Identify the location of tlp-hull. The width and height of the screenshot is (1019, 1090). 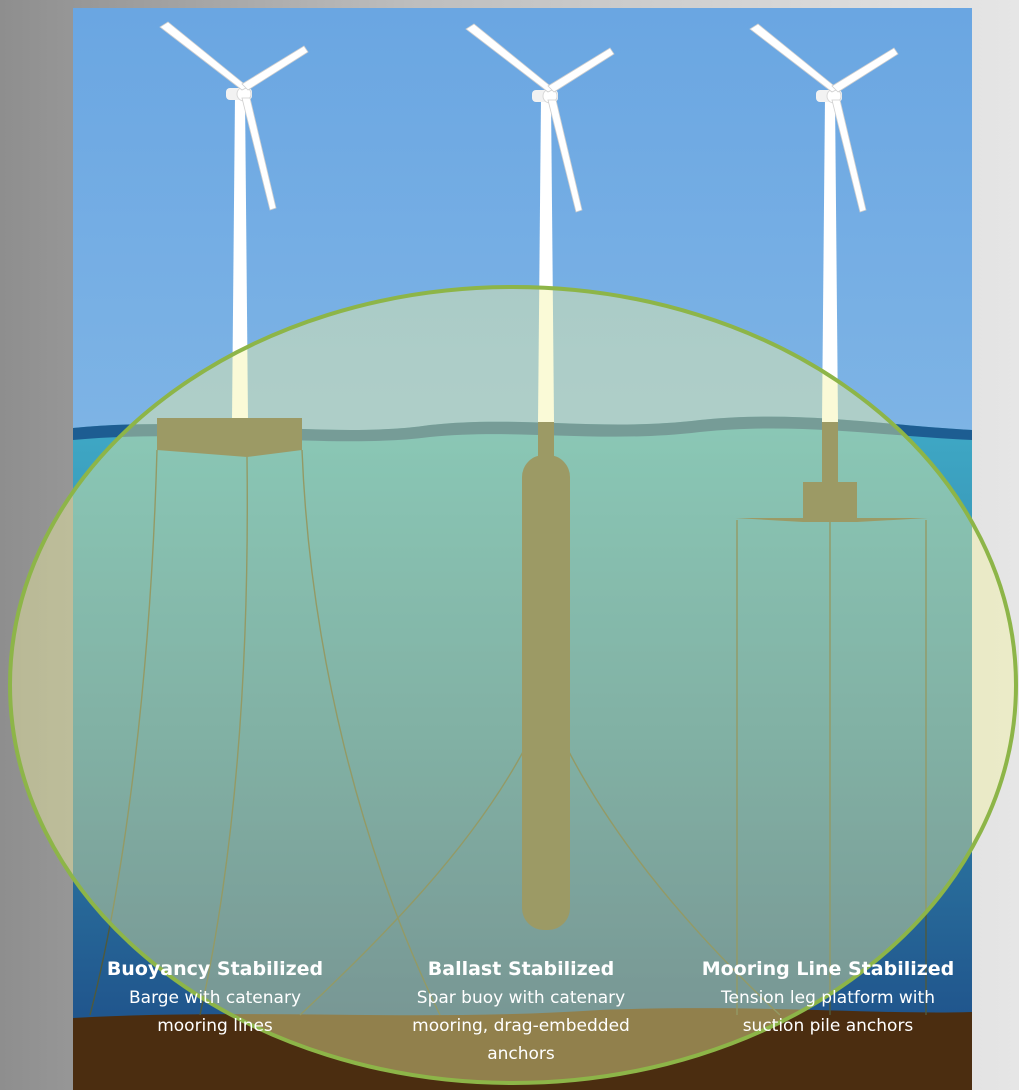
(830, 500).